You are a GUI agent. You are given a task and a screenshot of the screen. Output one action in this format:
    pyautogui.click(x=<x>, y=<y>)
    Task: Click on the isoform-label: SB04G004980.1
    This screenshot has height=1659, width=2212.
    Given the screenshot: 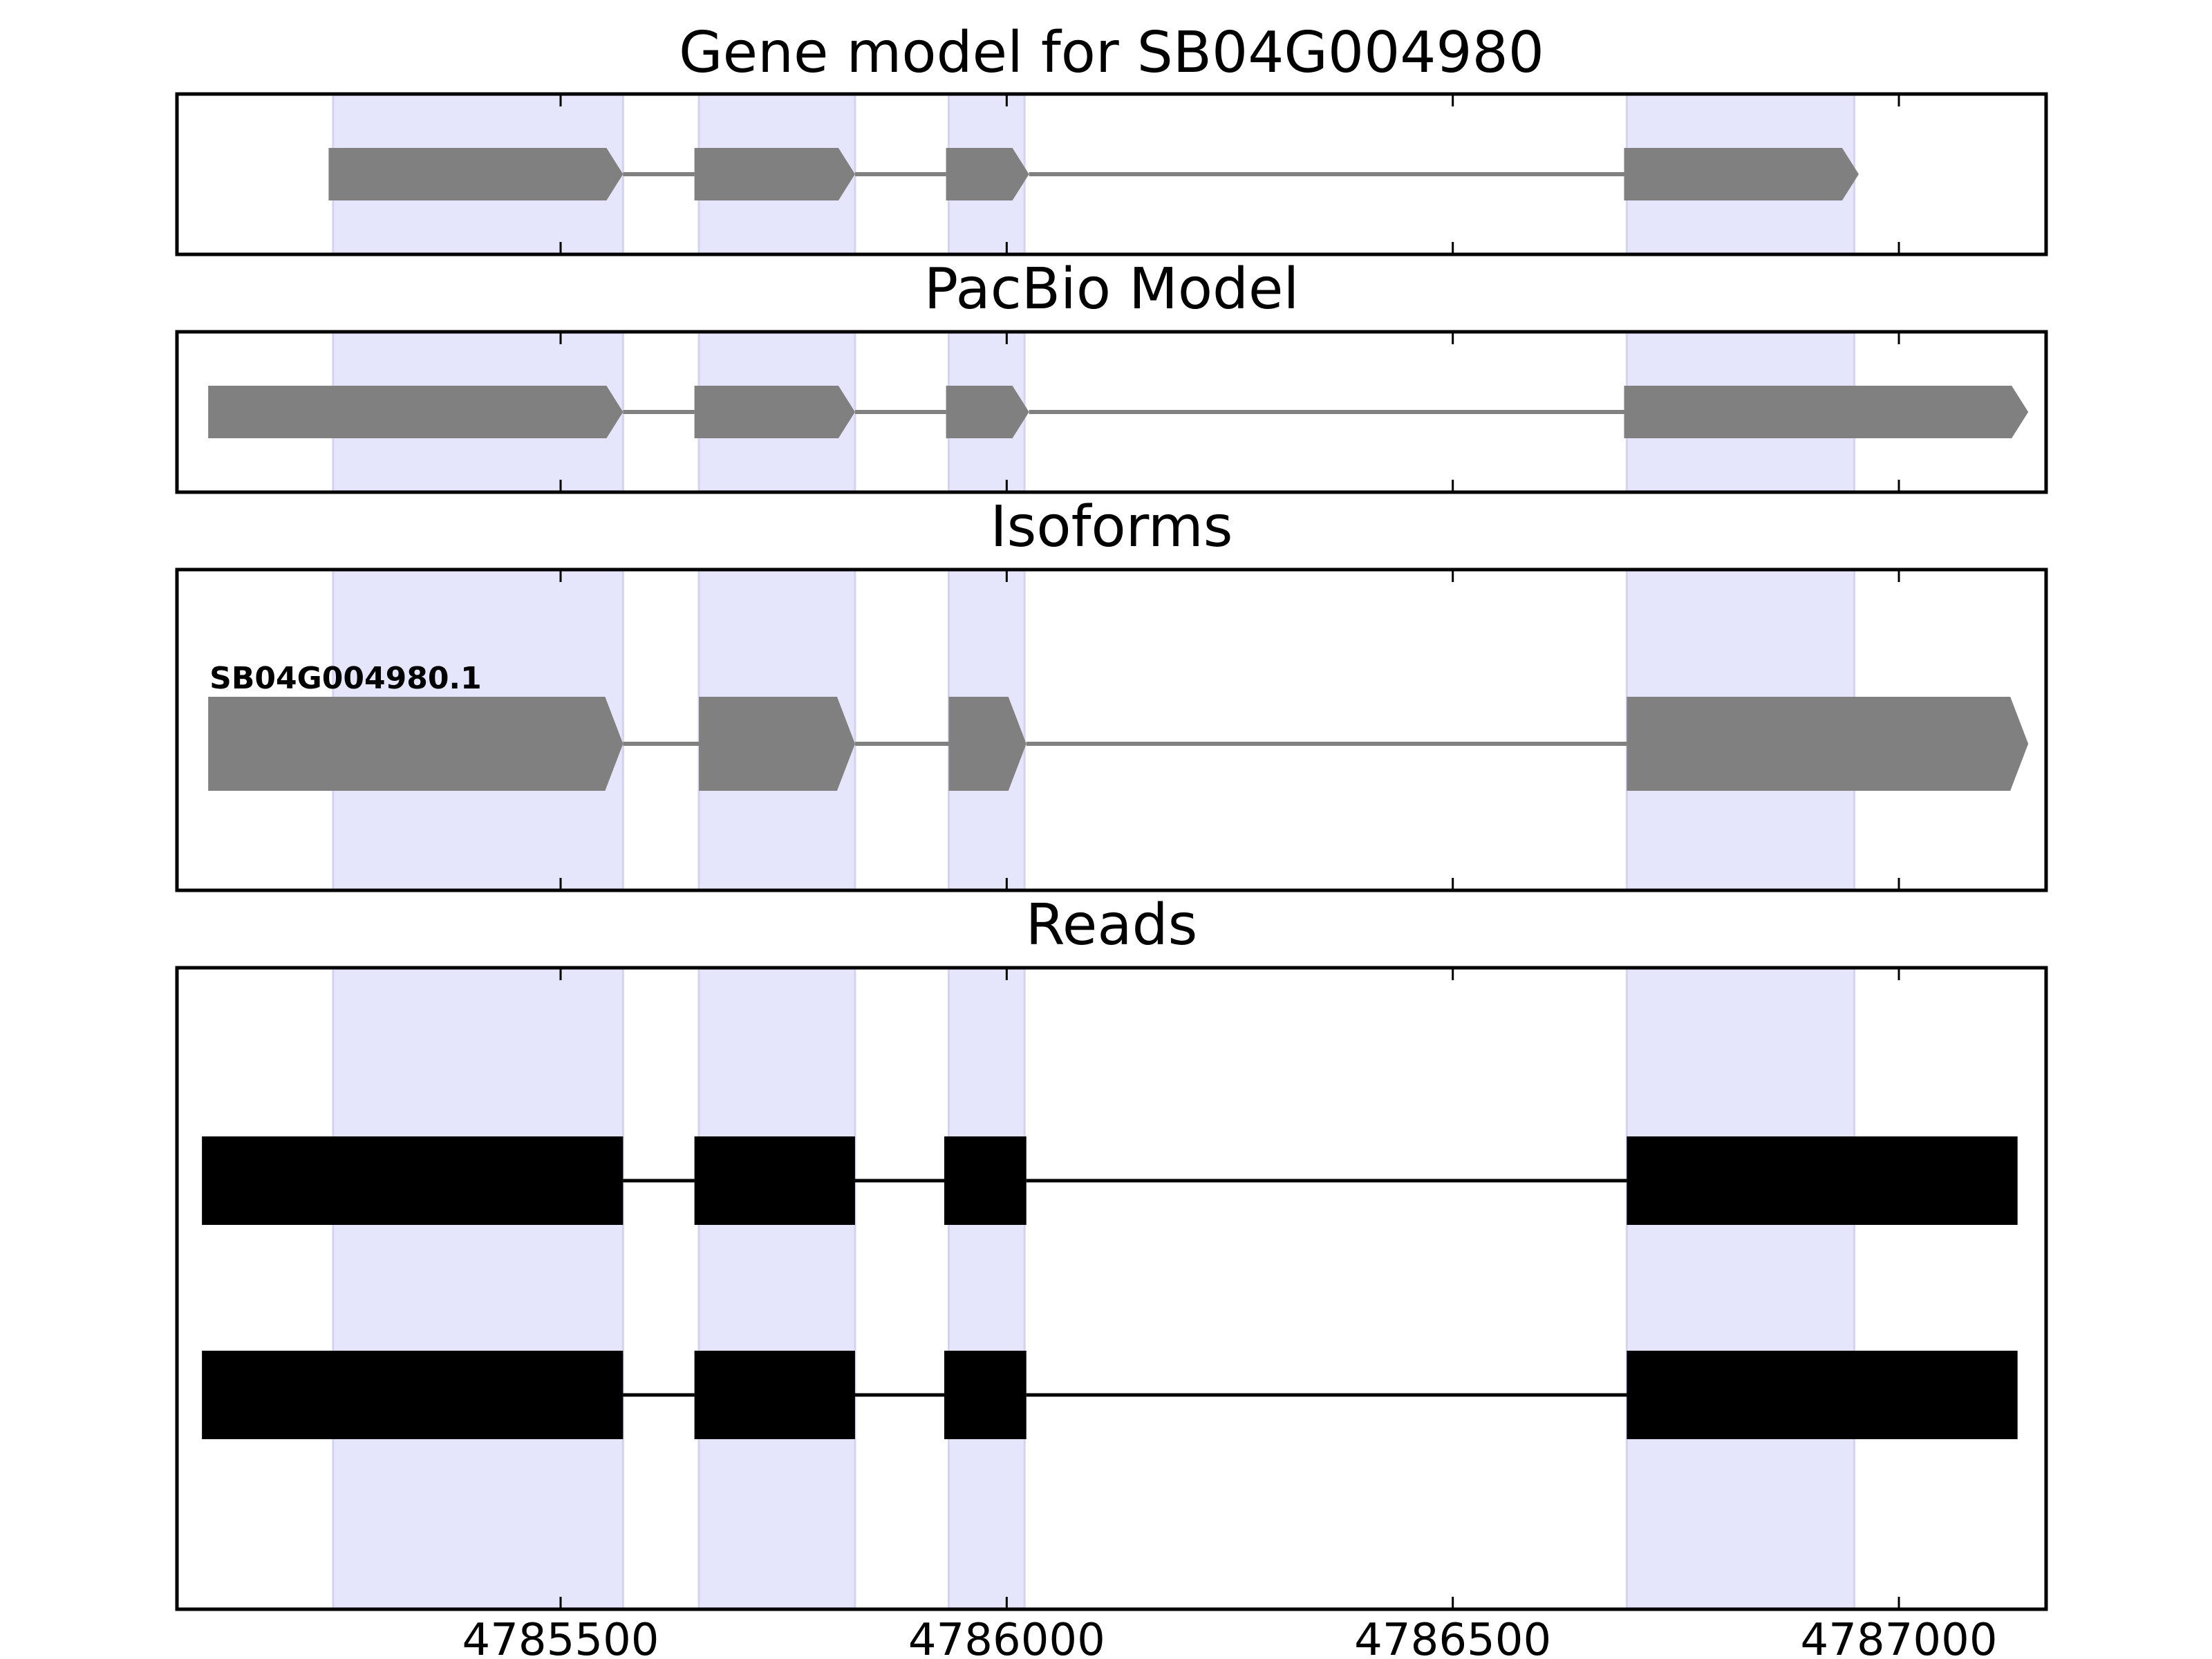 What is the action you would take?
    pyautogui.click(x=345, y=678)
    